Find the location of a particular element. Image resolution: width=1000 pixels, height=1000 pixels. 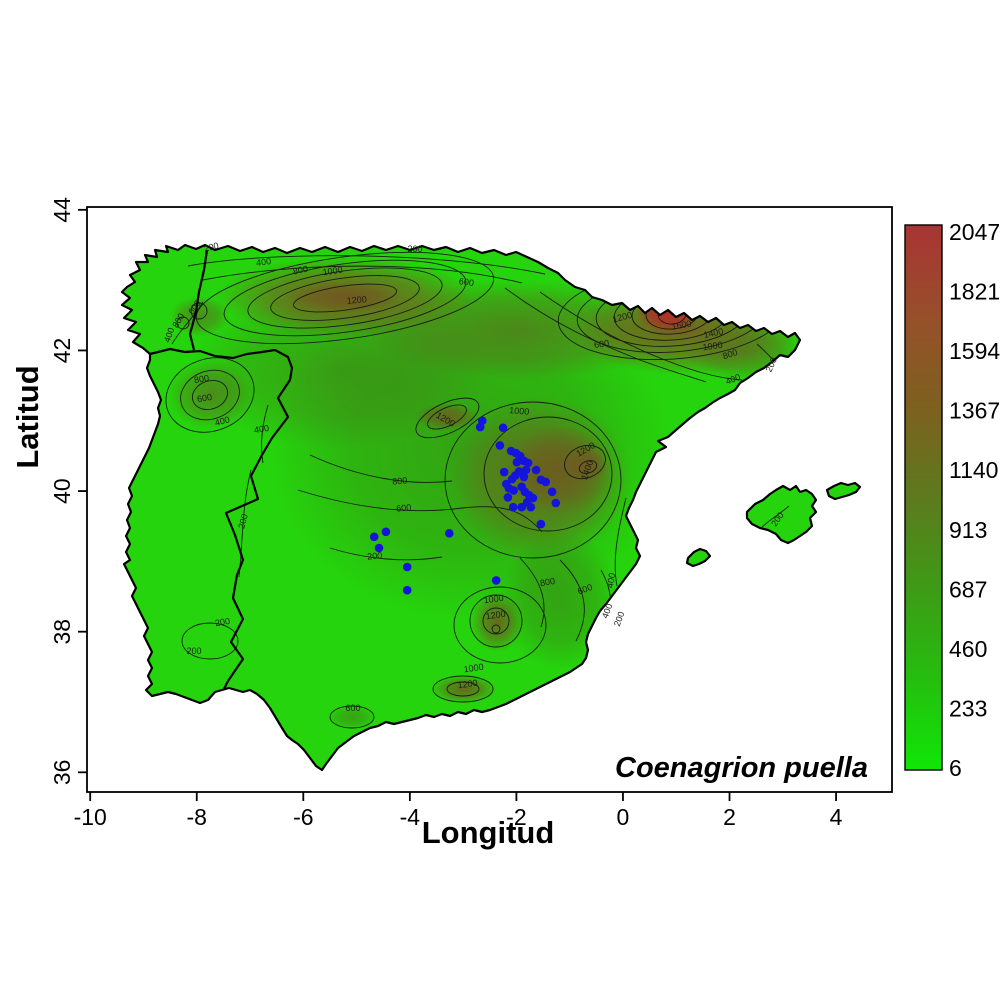

x-axis-title: Longitud is located at coordinates (488, 832).